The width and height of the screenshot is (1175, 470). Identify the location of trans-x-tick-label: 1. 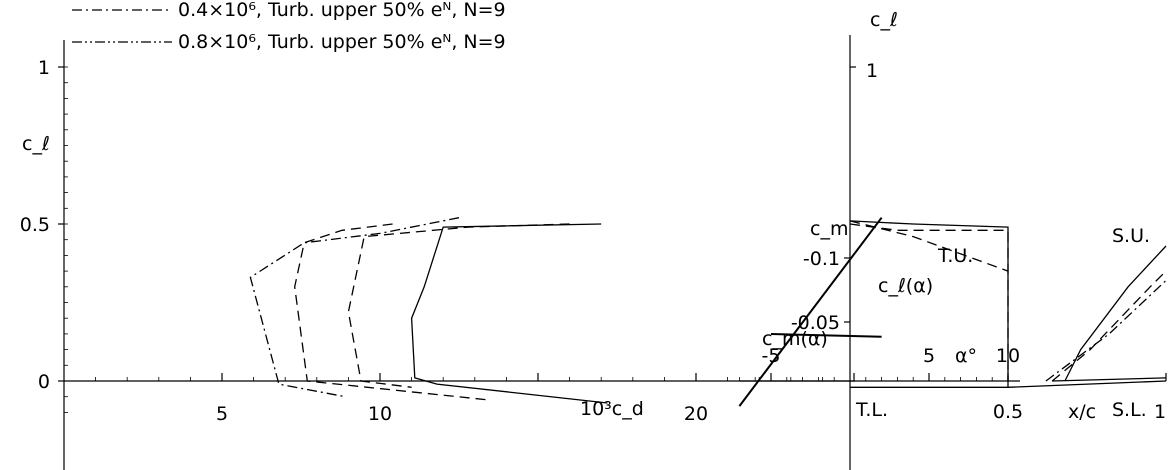
(1160, 412).